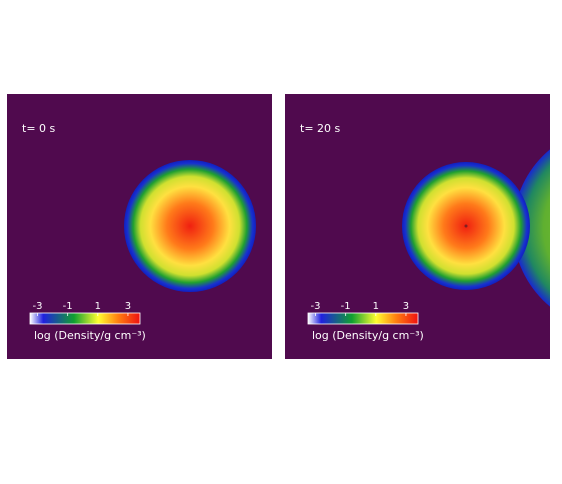  I want to click on core, so click(466, 226).